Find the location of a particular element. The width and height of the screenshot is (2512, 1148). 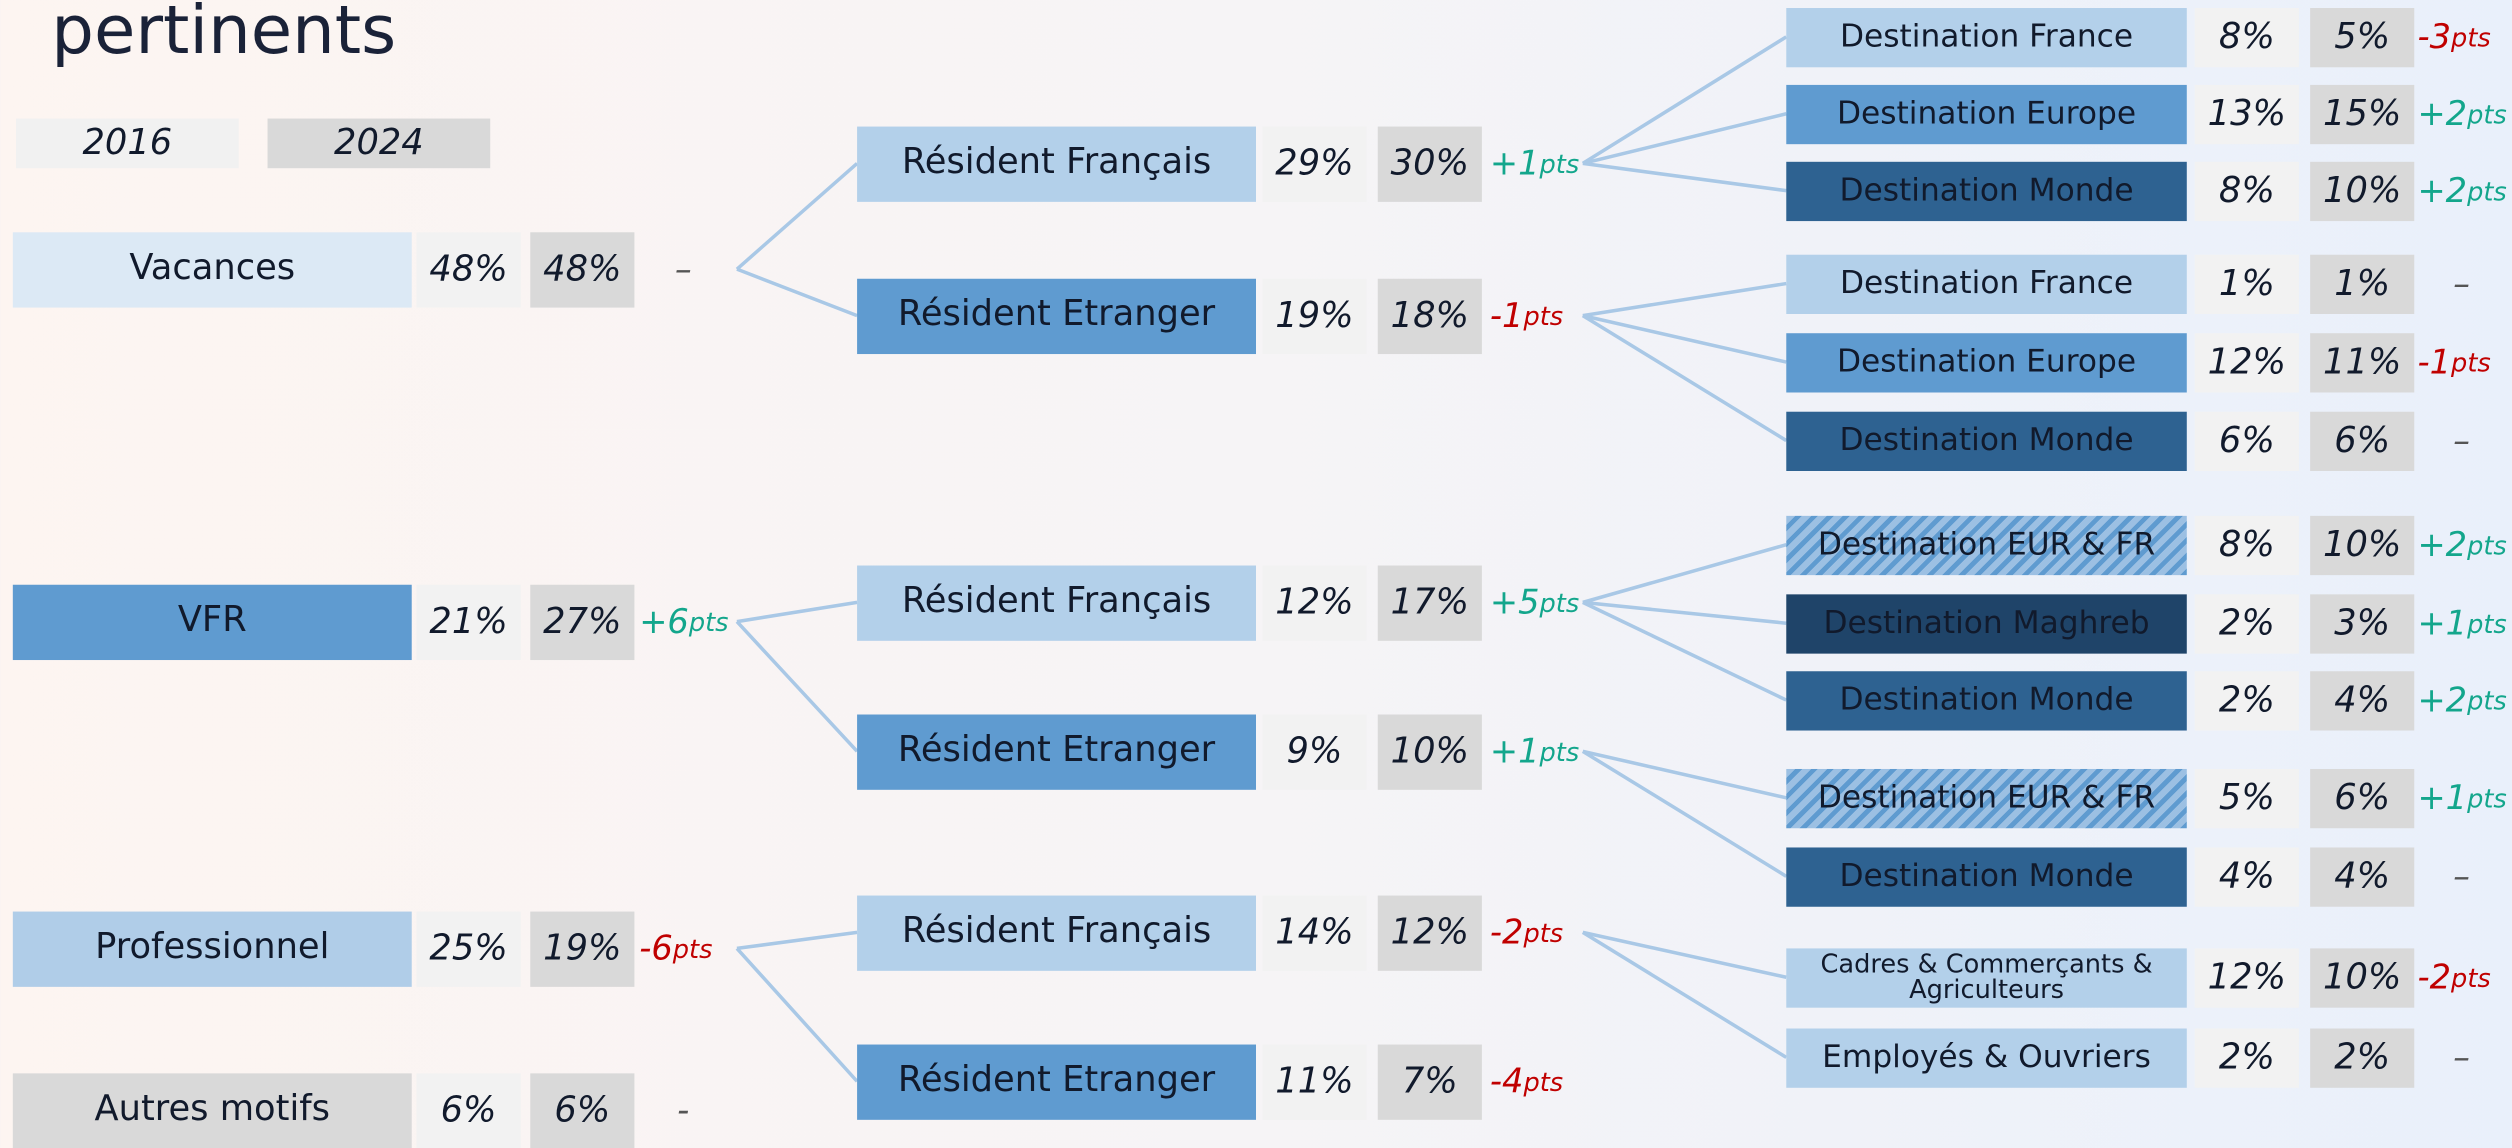

value-2024: 7% is located at coordinates (1429, 1081).